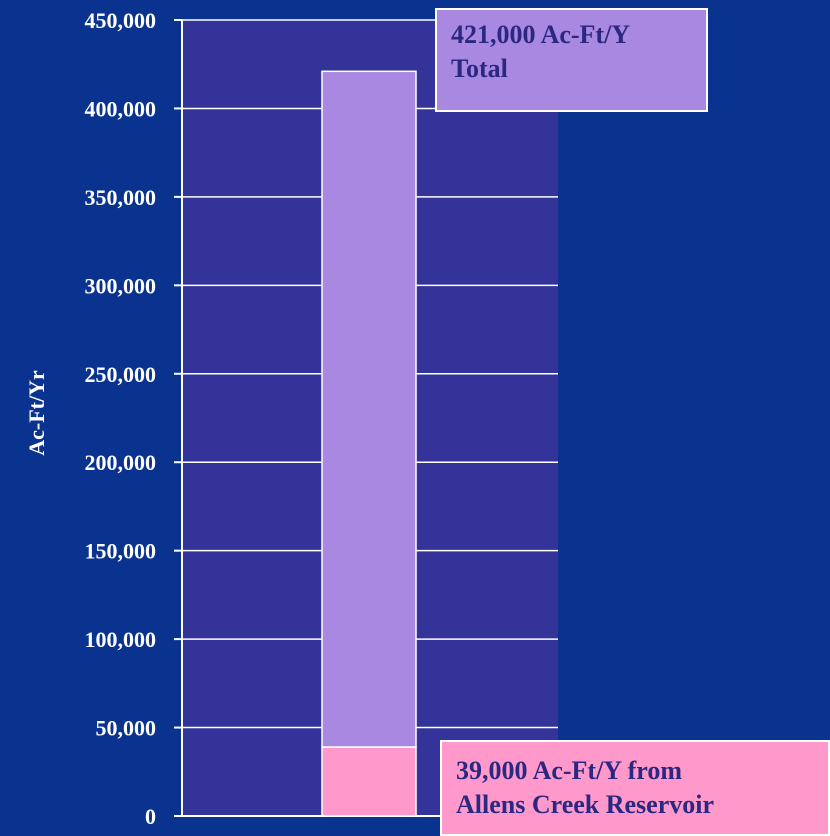  What do you see at coordinates (121, 108) in the screenshot?
I see `y-tick-label: 400,000` at bounding box center [121, 108].